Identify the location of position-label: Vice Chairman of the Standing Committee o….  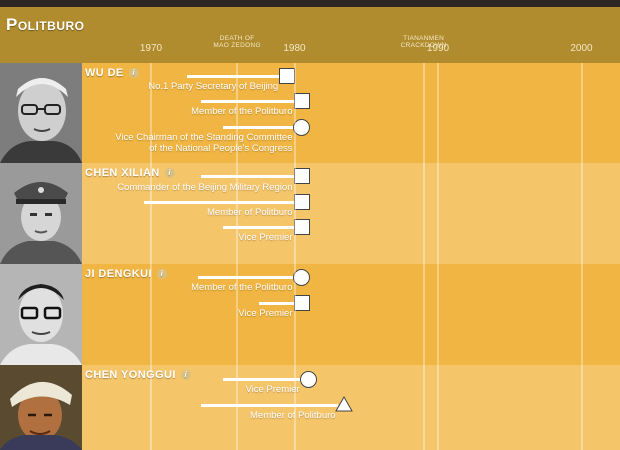
(203, 143).